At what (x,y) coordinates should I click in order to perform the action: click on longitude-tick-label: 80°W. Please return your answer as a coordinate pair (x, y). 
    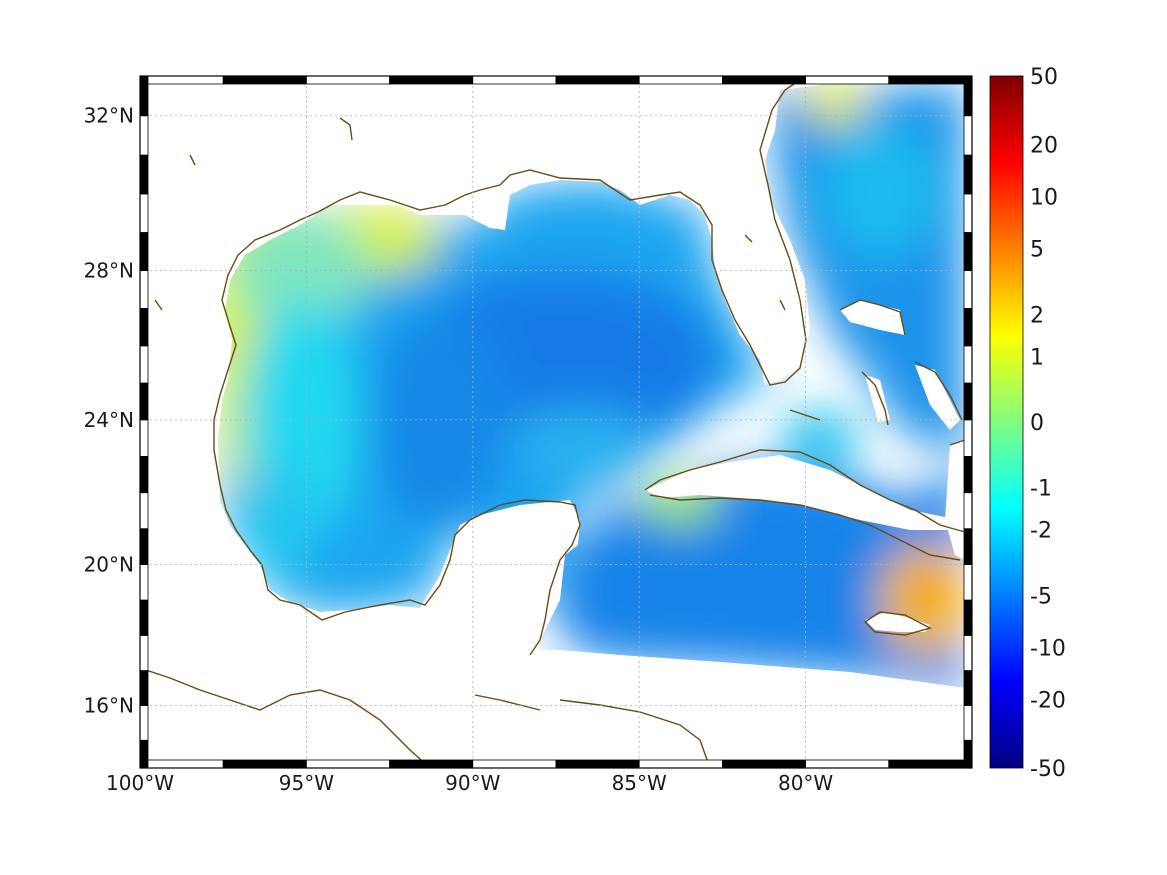
    Looking at the image, I should click on (805, 783).